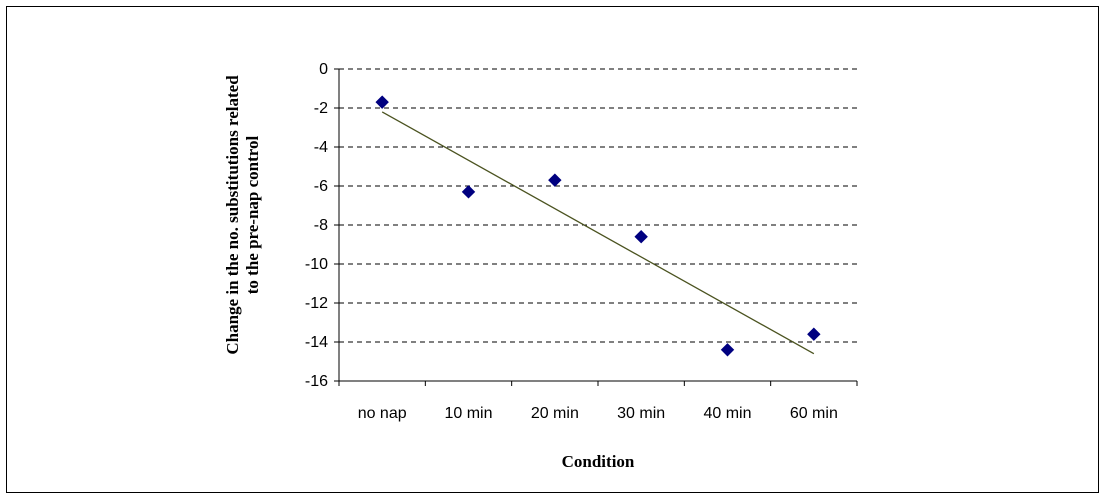 This screenshot has height=499, width=1105. I want to click on y-axis-title-line-1: Change in the no. substitutions related, so click(232, 215).